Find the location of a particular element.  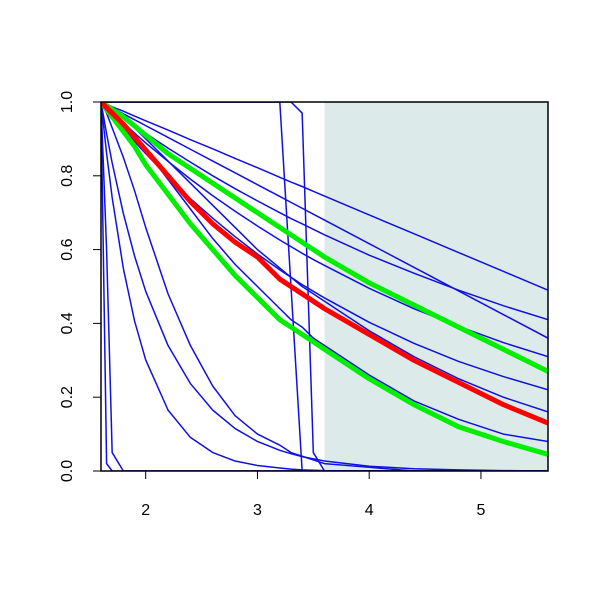

y-tick-label: 1.0 is located at coordinates (67, 102).